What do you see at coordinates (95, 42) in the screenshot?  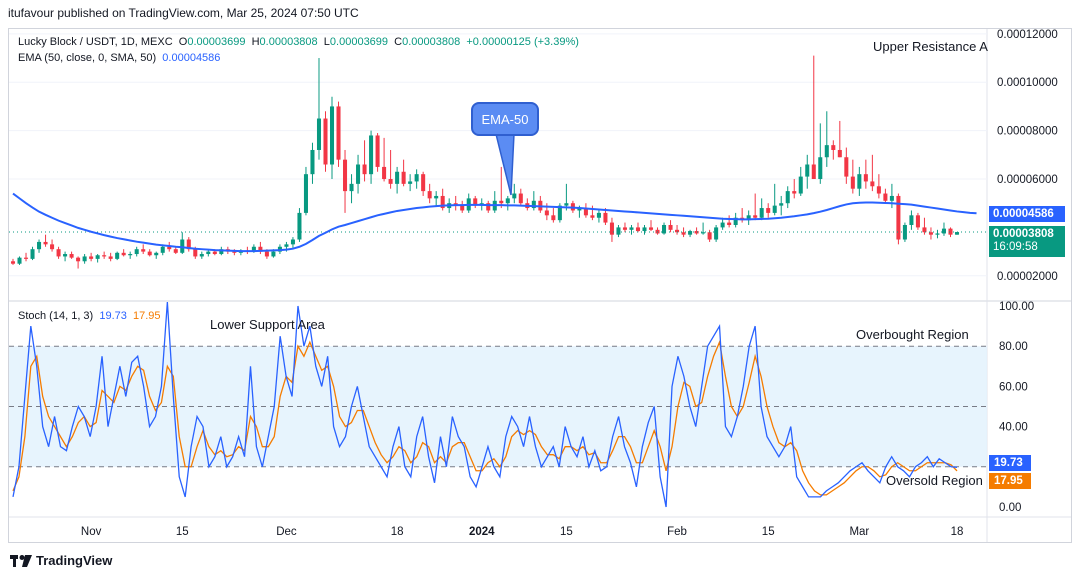 I see `symbol-title: Lucky Block / USDT, 1D, MEXC` at bounding box center [95, 42].